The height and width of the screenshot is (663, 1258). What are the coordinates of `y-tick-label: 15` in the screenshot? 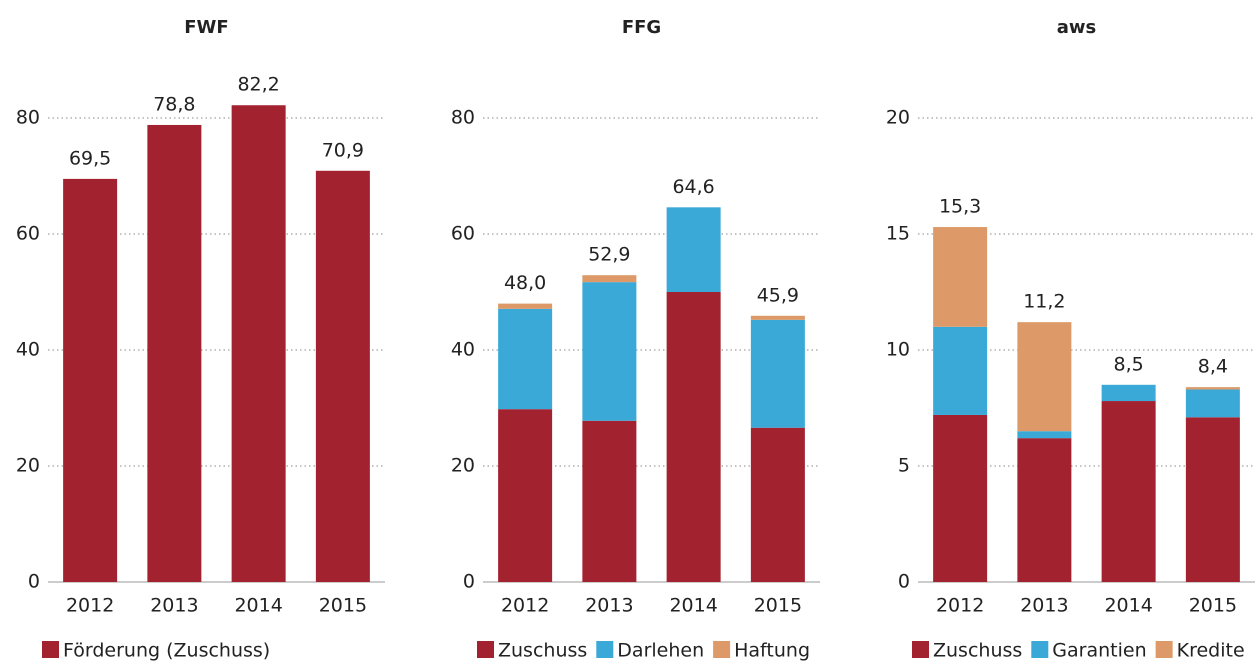 It's located at (898, 234).